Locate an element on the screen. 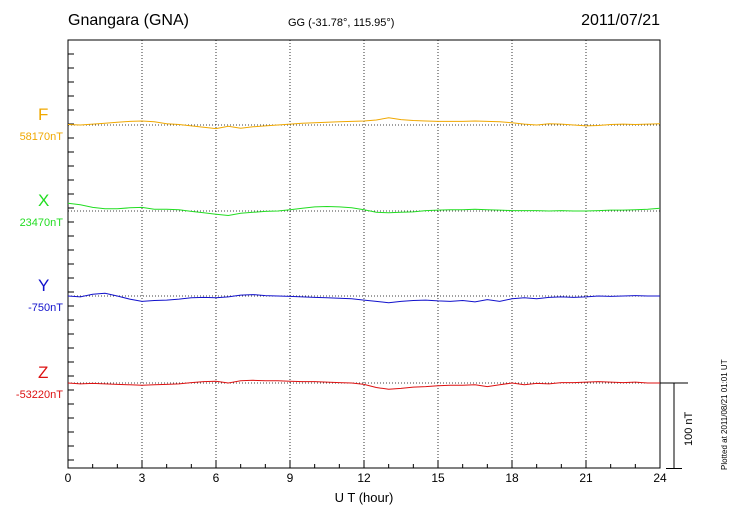  component-baseline-value-z: -53220nT is located at coordinates (39, 395).